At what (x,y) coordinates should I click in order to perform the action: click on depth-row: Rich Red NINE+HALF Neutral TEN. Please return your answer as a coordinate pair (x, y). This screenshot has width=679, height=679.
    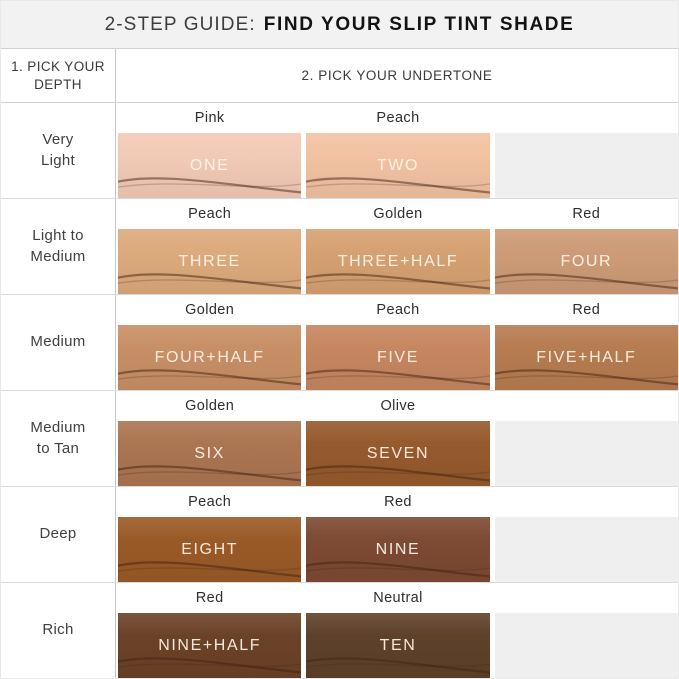
    Looking at the image, I should click on (339, 630).